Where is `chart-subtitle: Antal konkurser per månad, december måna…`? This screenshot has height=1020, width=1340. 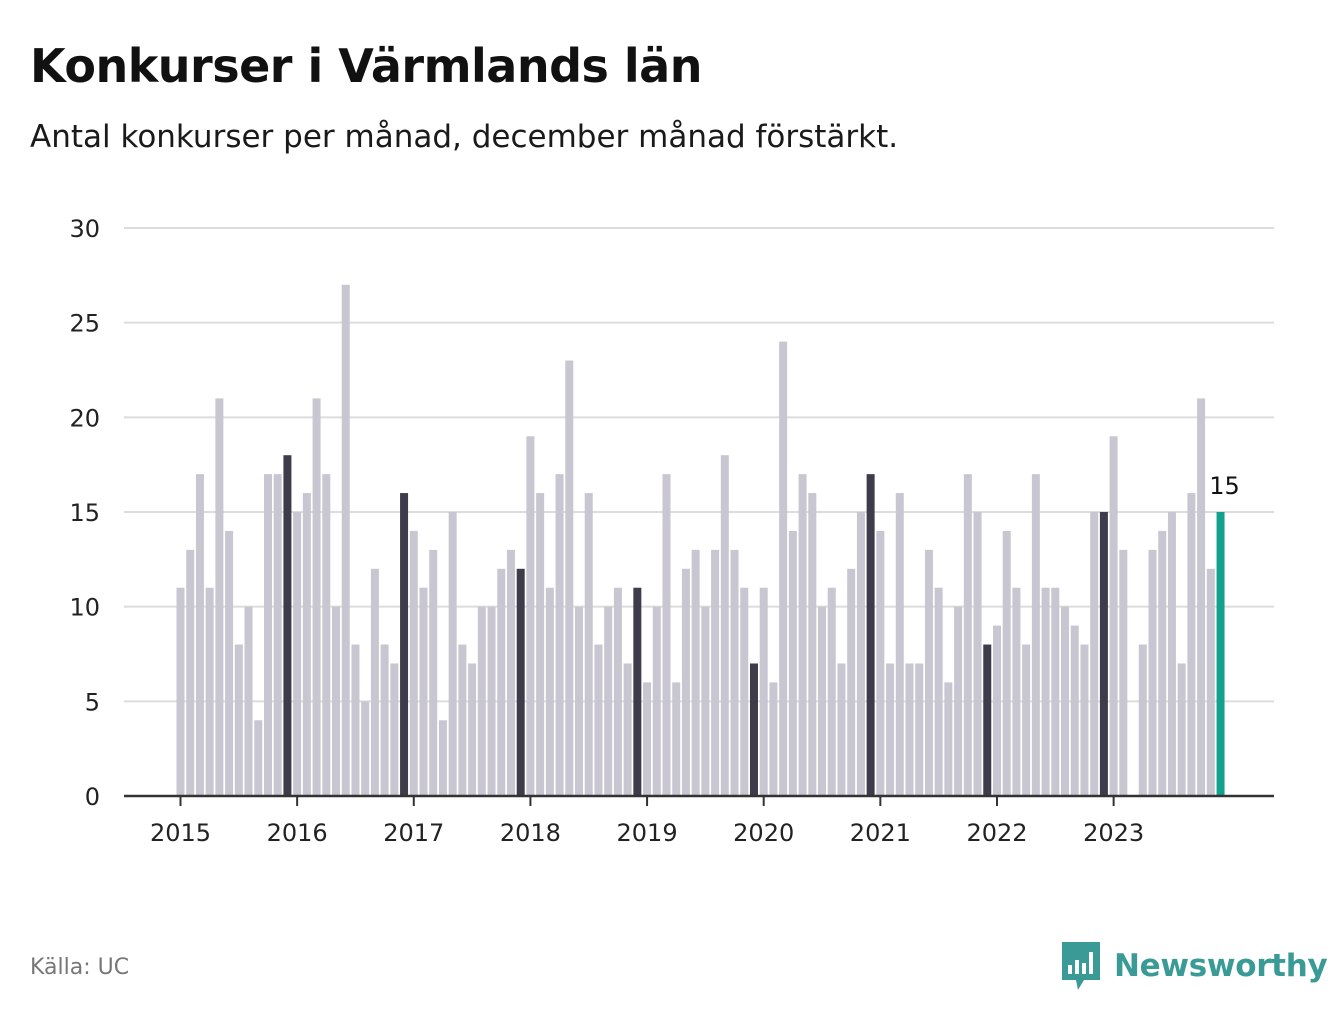
chart-subtitle: Antal konkurser per månad, december måna… is located at coordinates (464, 137).